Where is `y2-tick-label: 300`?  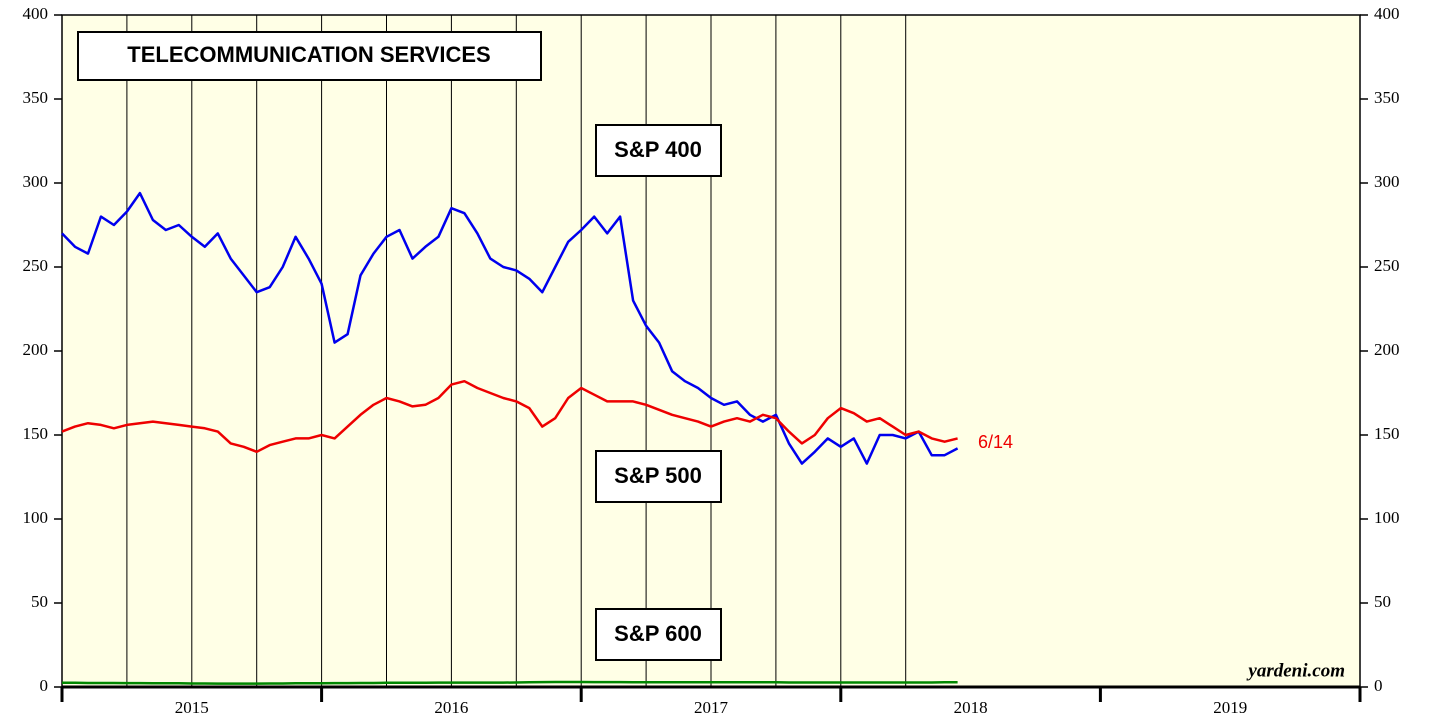
y2-tick-label: 300 is located at coordinates (1387, 181).